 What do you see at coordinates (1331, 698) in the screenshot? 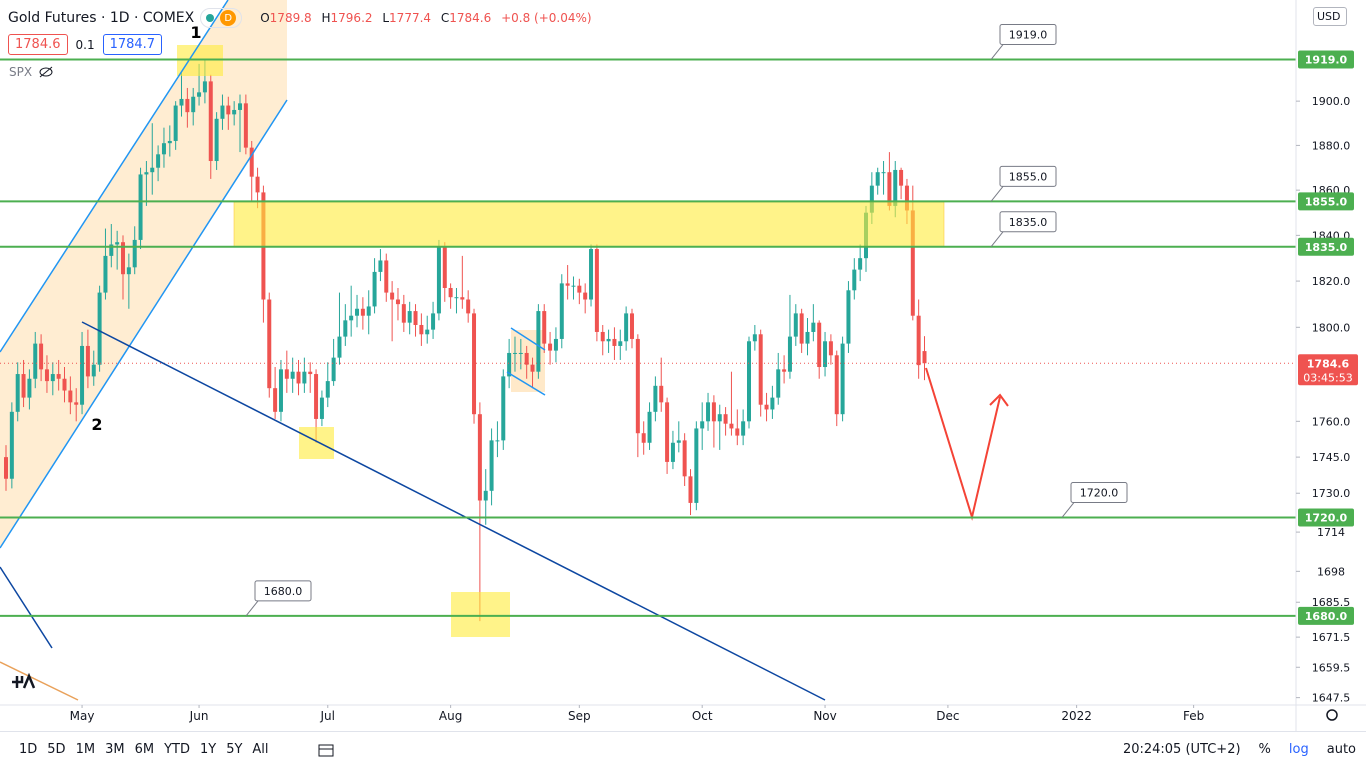
I see `y-tick-label: 1647.5` at bounding box center [1331, 698].